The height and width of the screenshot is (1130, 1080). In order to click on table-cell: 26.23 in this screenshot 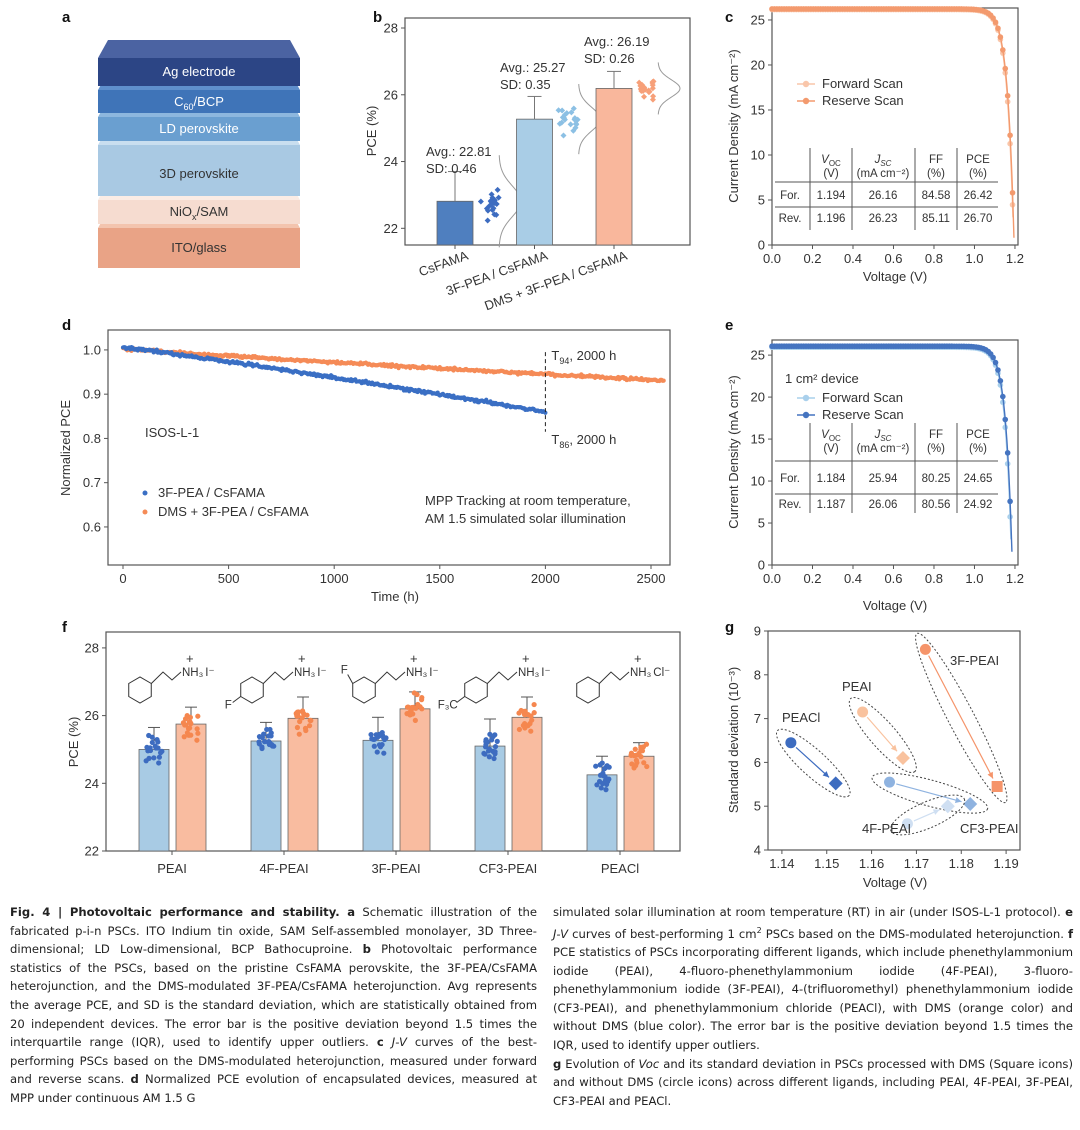, I will do `click(883, 219)`.